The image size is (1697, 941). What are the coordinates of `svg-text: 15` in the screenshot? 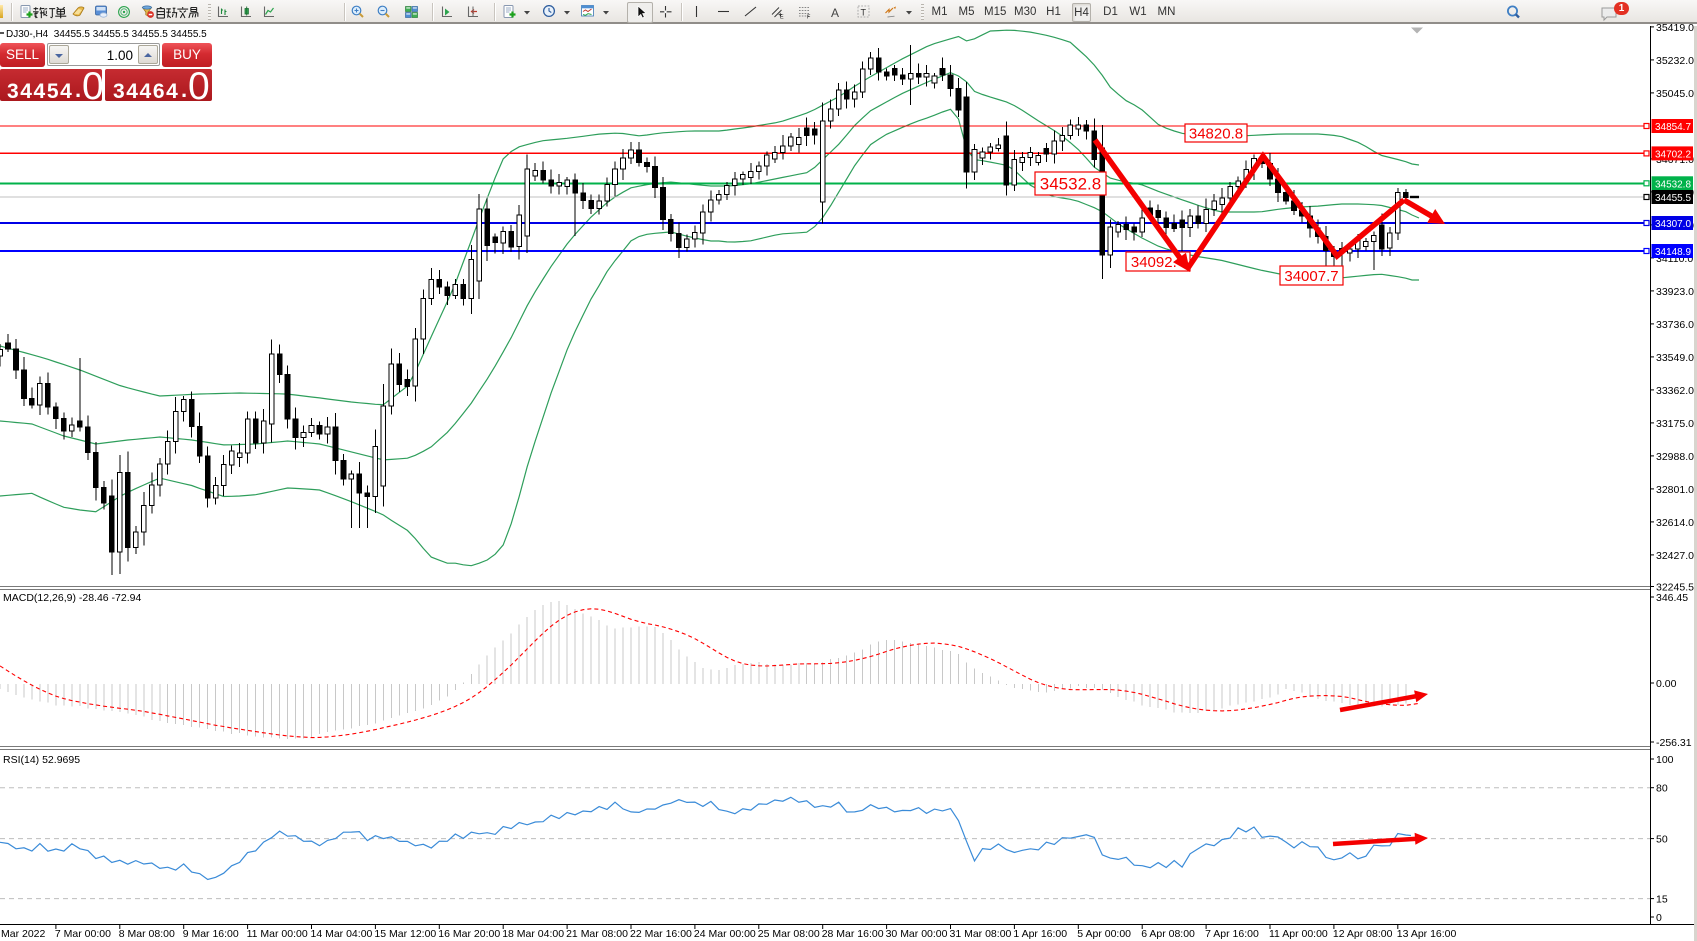 It's located at (1662, 900).